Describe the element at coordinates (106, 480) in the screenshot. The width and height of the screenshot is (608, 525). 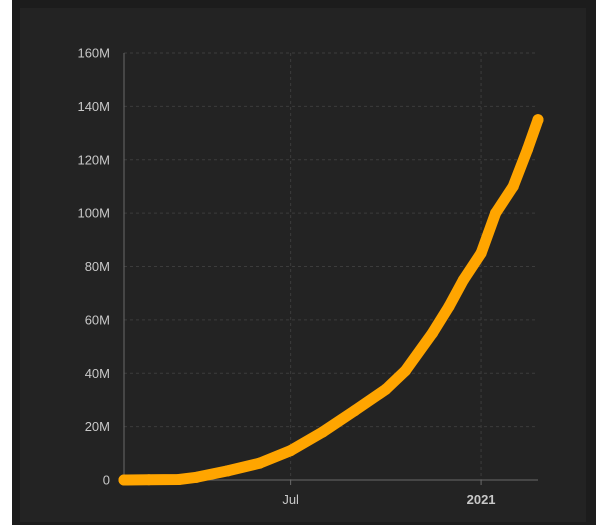
I see `y-tick-label: 0` at that location.